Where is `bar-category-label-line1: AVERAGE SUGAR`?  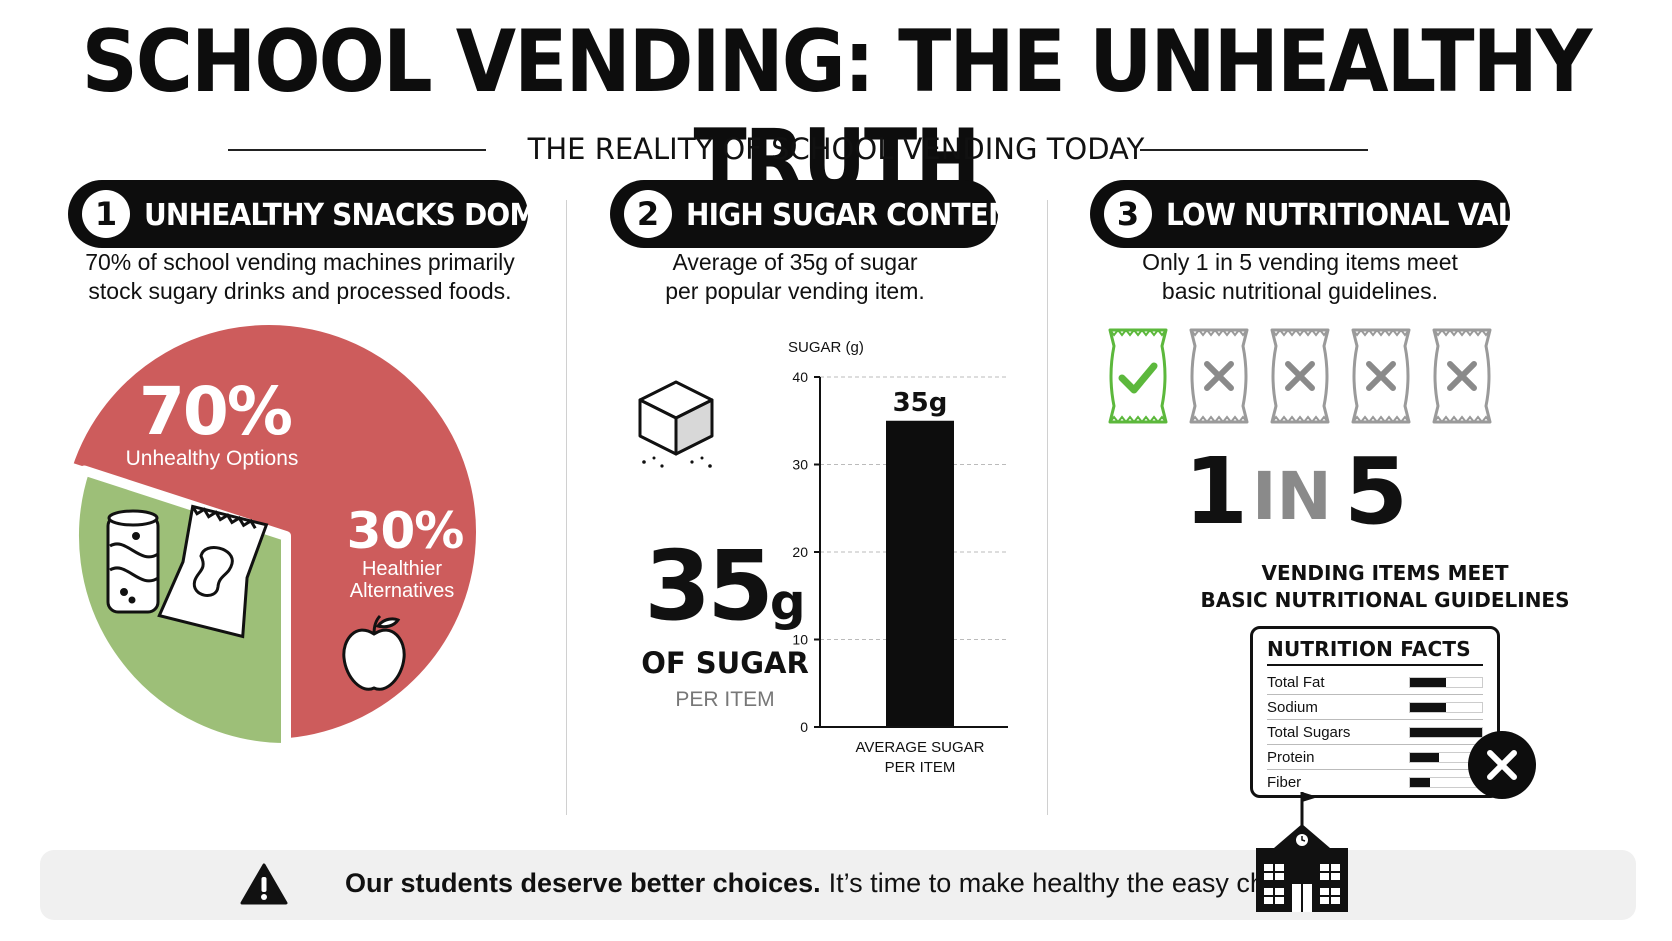 bar-category-label-line1: AVERAGE SUGAR is located at coordinates (920, 747).